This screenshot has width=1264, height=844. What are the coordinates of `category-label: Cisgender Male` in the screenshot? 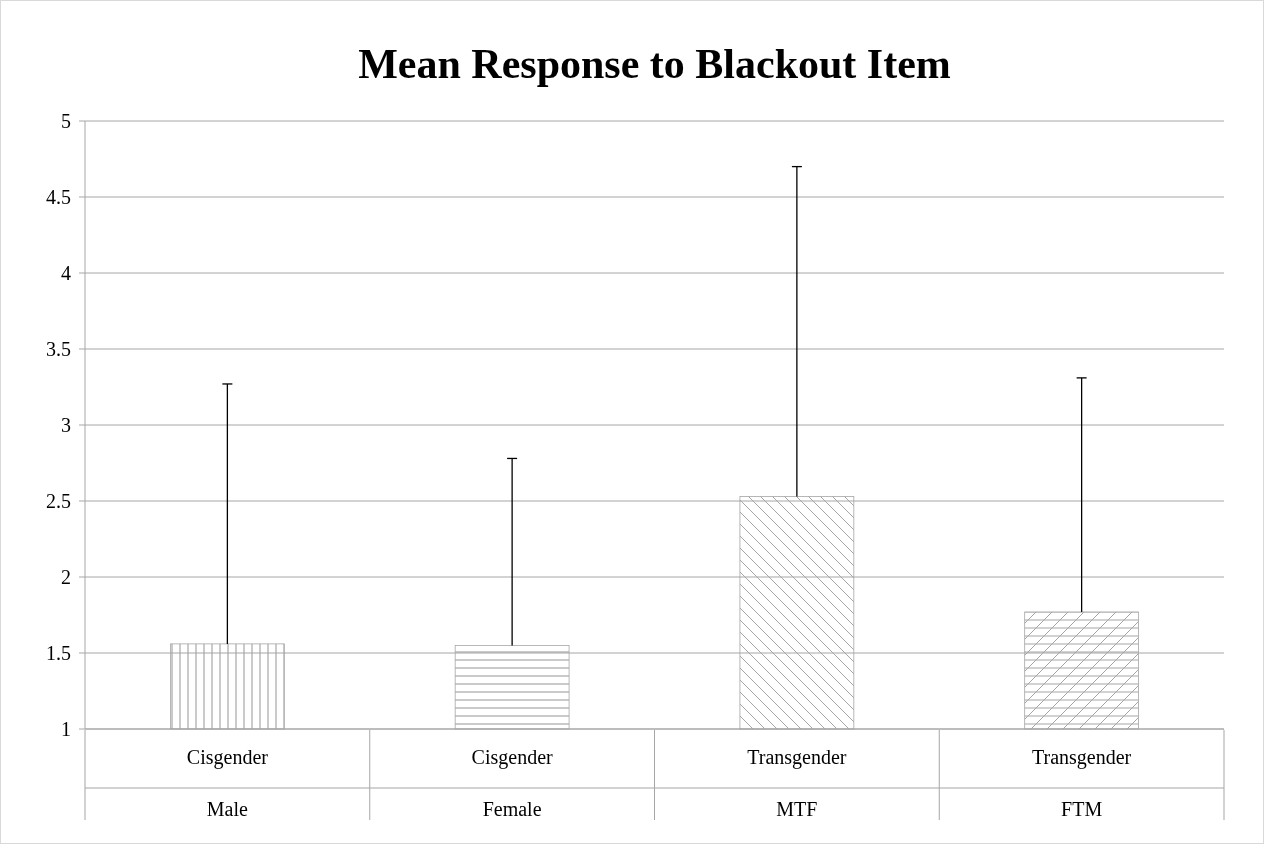 It's located at (227, 783).